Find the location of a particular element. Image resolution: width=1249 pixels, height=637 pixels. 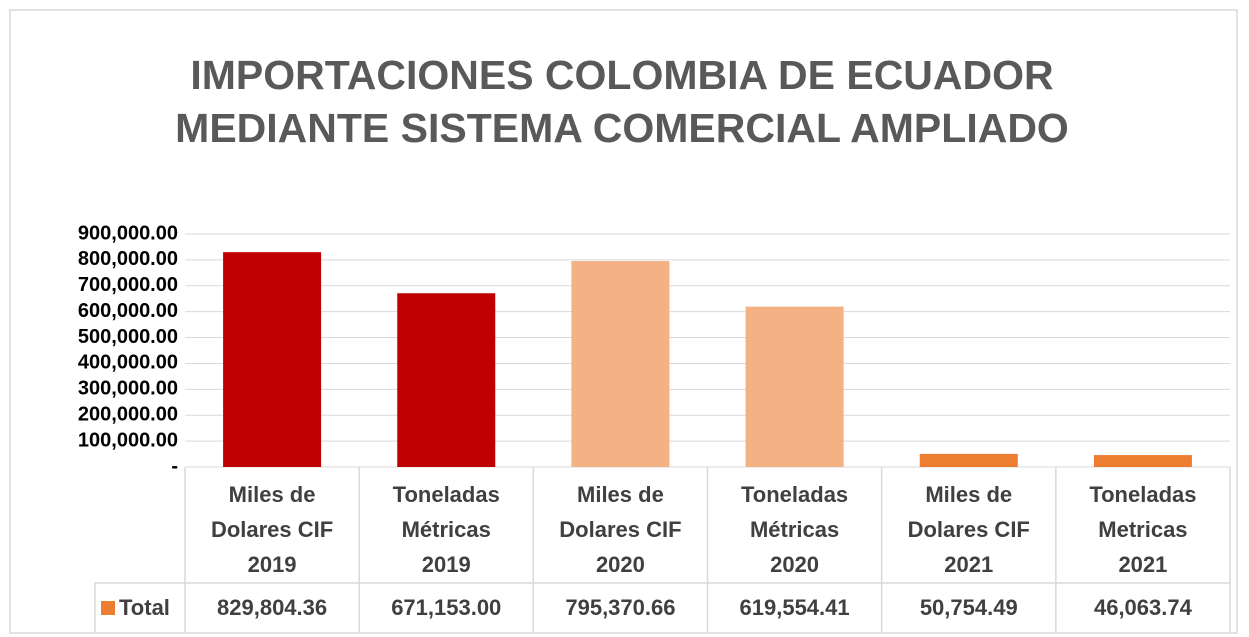

y-tick-label: 100,000.00 is located at coordinates (128, 440).